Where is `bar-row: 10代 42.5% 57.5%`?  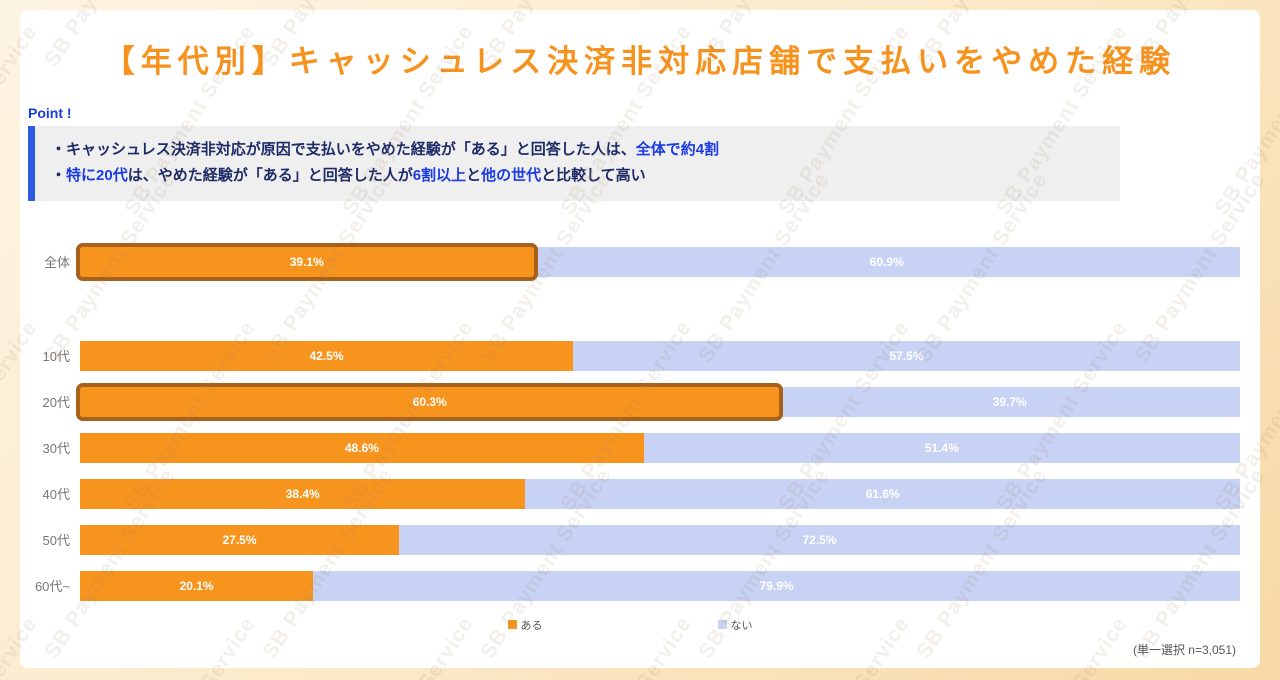 bar-row: 10代 42.5% 57.5% is located at coordinates (630, 355).